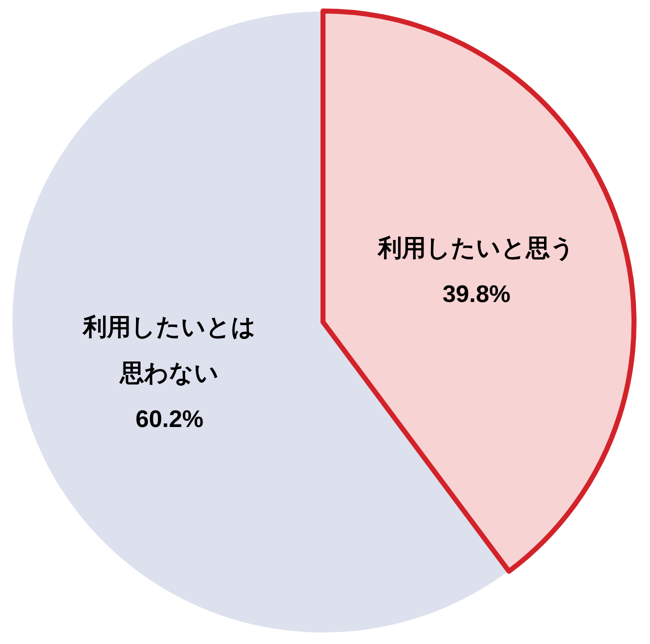  What do you see at coordinates (475, 248) in the screenshot?
I see `slice-label: 利用したいと思う` at bounding box center [475, 248].